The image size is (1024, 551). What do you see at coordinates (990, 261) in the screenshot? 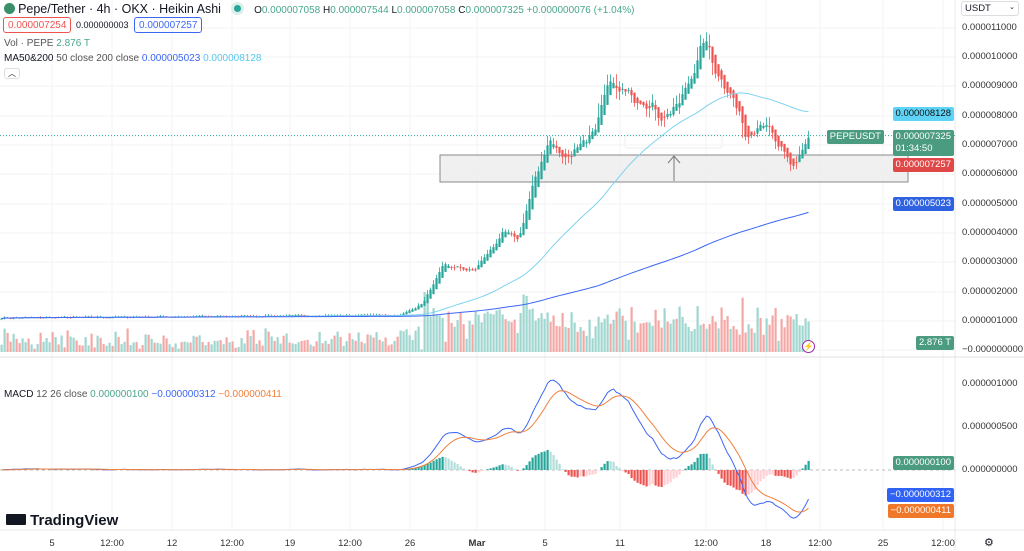
I see `price-axis-label: 0.000003000` at bounding box center [990, 261].